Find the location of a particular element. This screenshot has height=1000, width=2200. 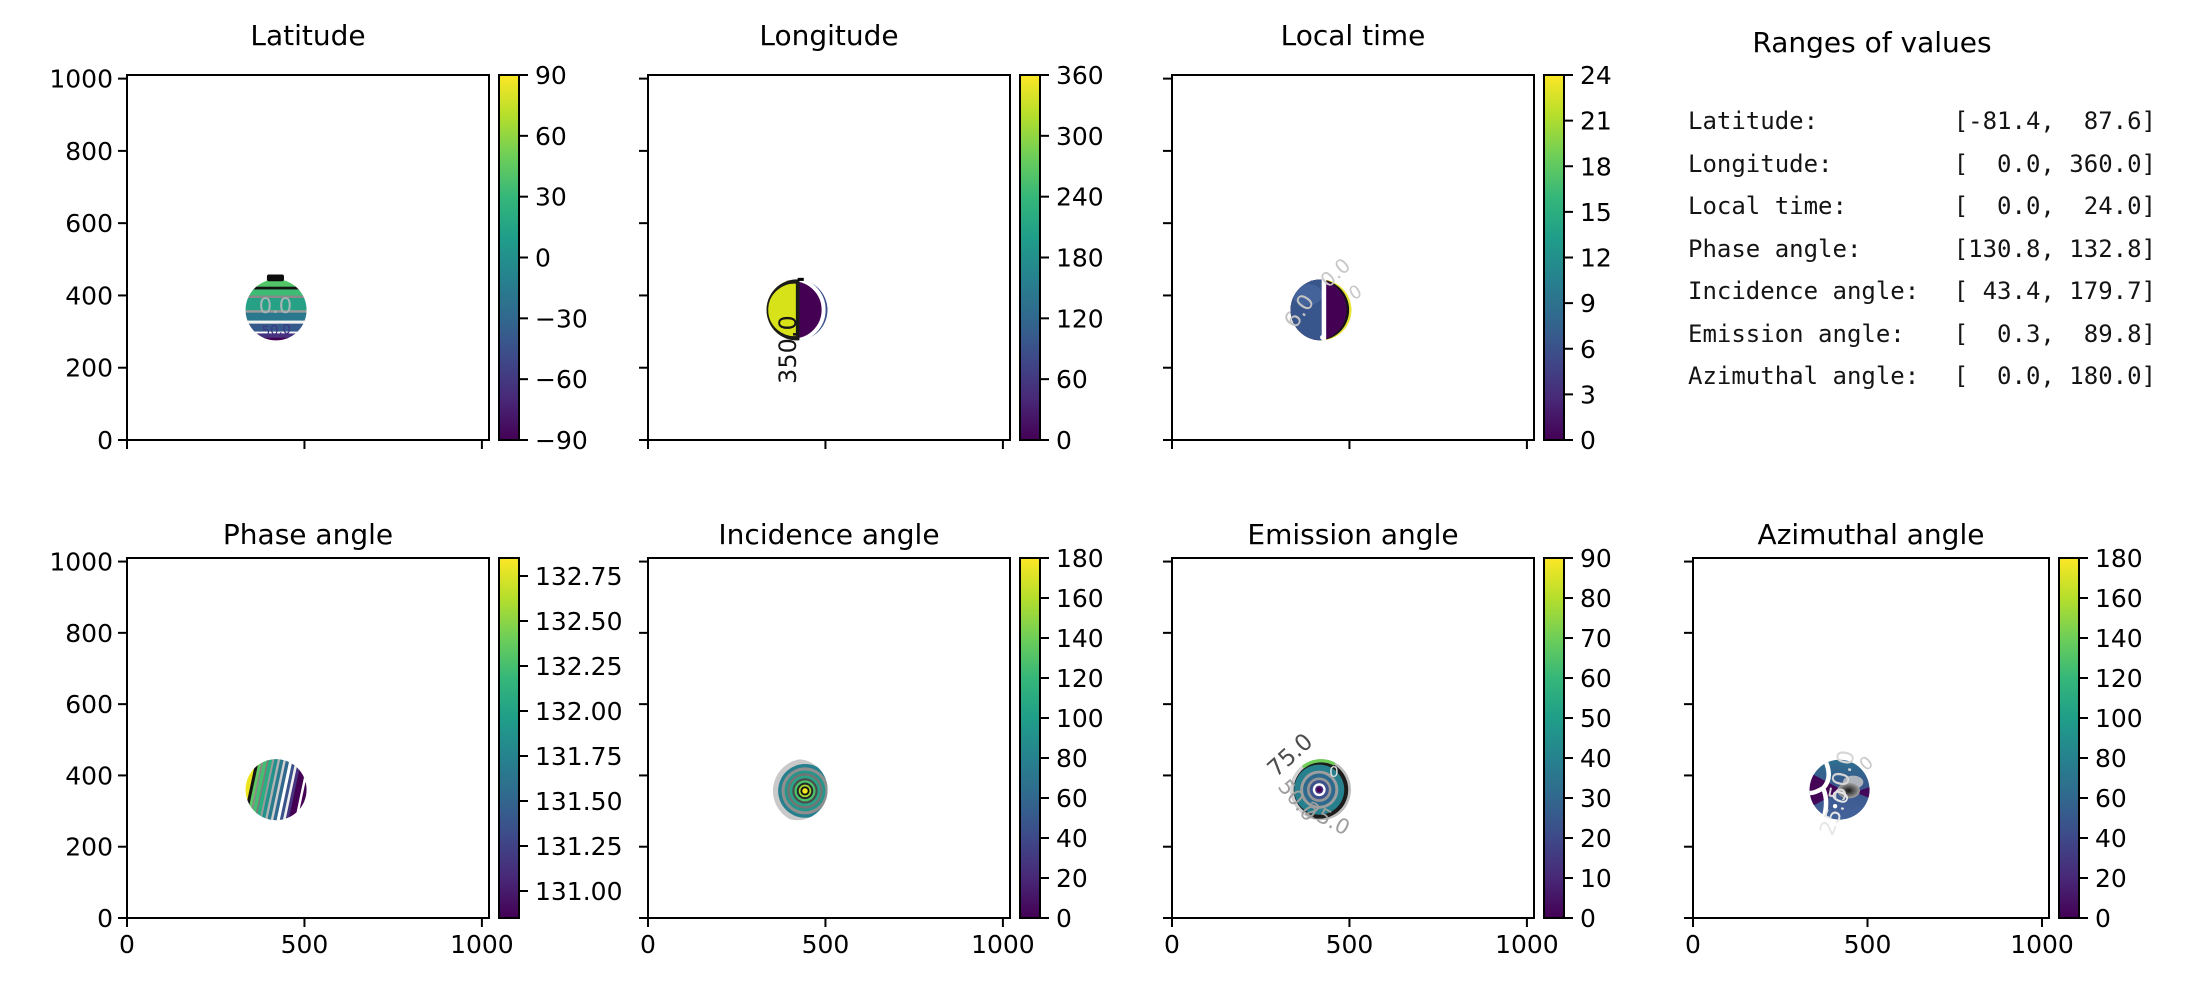

colorbar-tick-label: 24 is located at coordinates (1596, 75).